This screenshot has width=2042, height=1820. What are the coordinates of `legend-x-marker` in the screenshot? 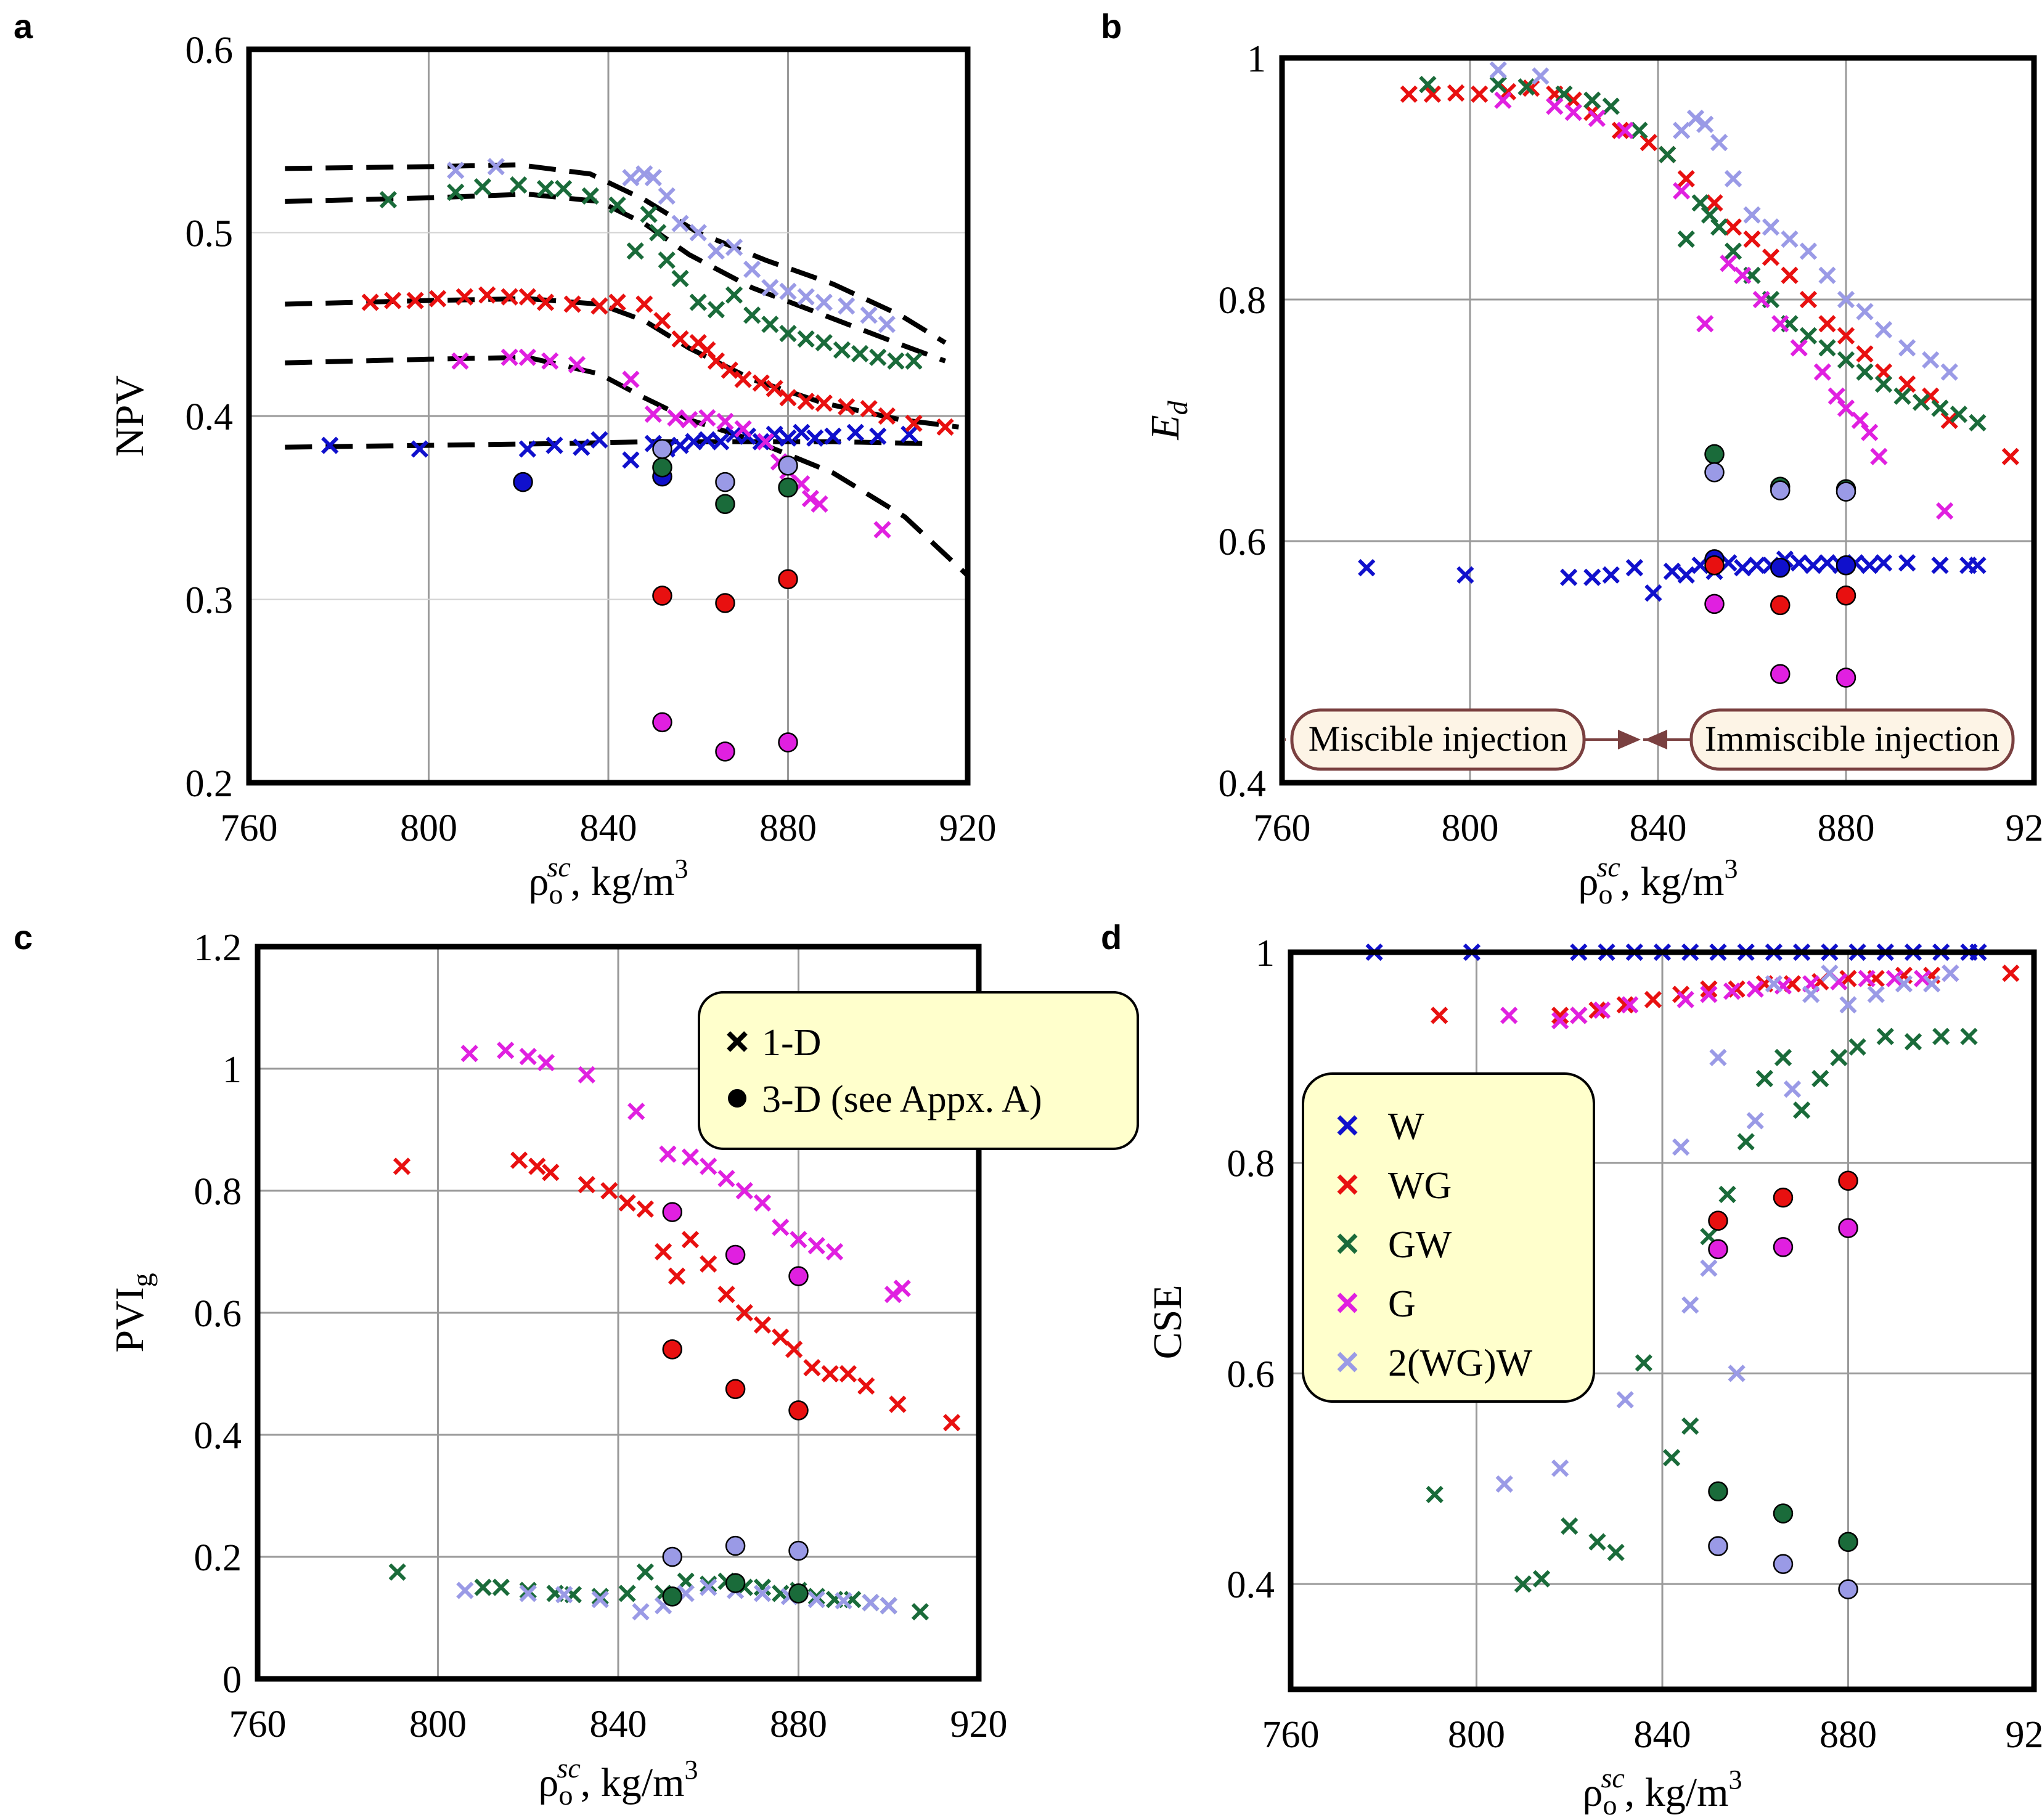 It's located at (737, 1041).